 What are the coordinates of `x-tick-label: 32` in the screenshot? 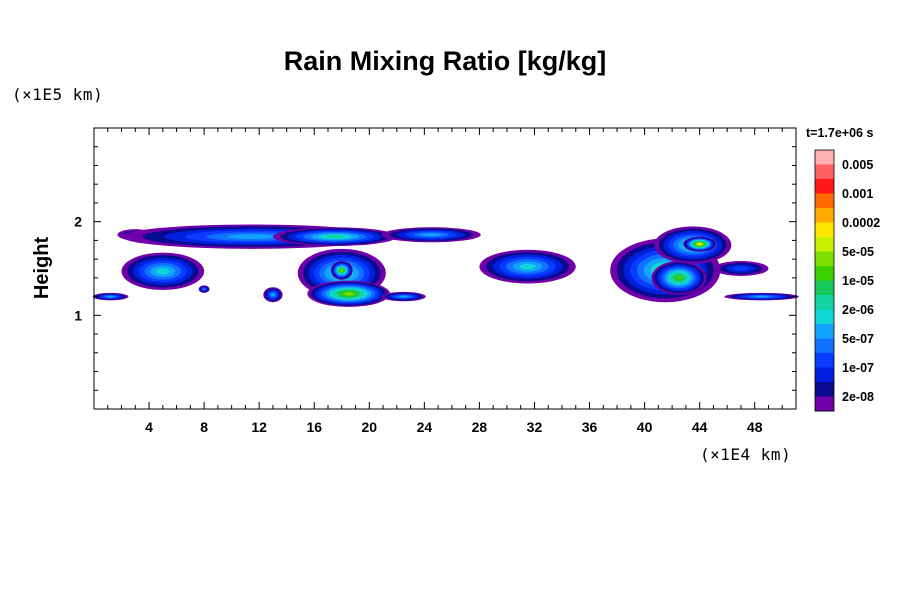 It's located at (535, 427).